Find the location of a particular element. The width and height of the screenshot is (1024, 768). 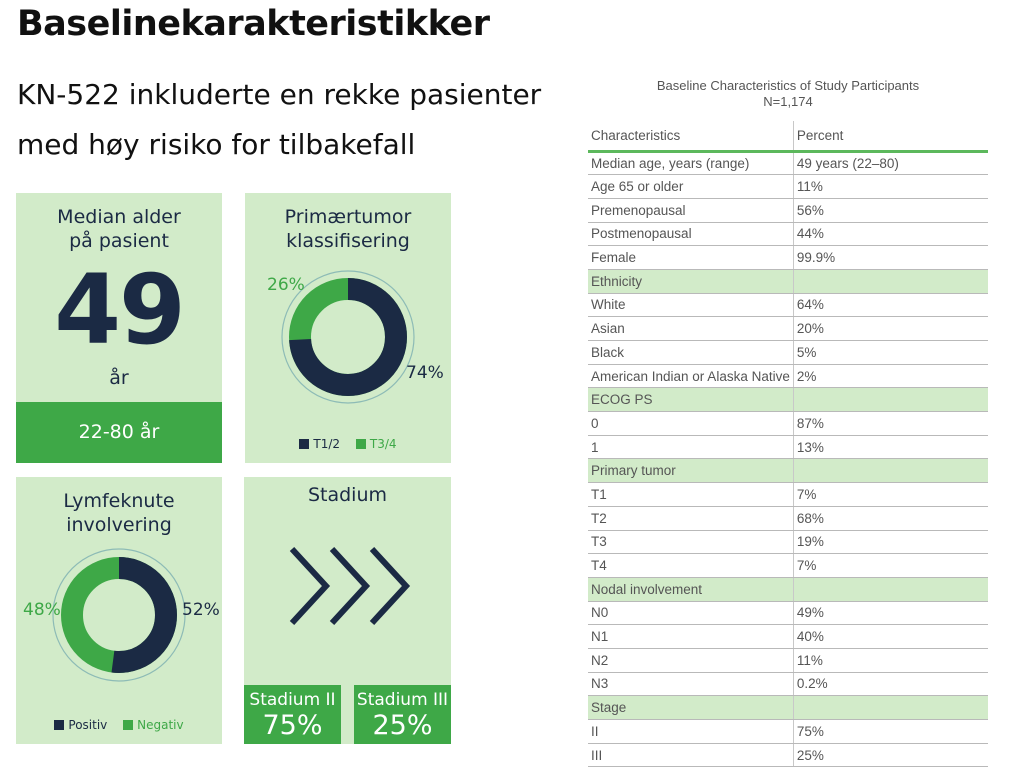

lymph-pct-navy: 52% is located at coordinates (201, 610).